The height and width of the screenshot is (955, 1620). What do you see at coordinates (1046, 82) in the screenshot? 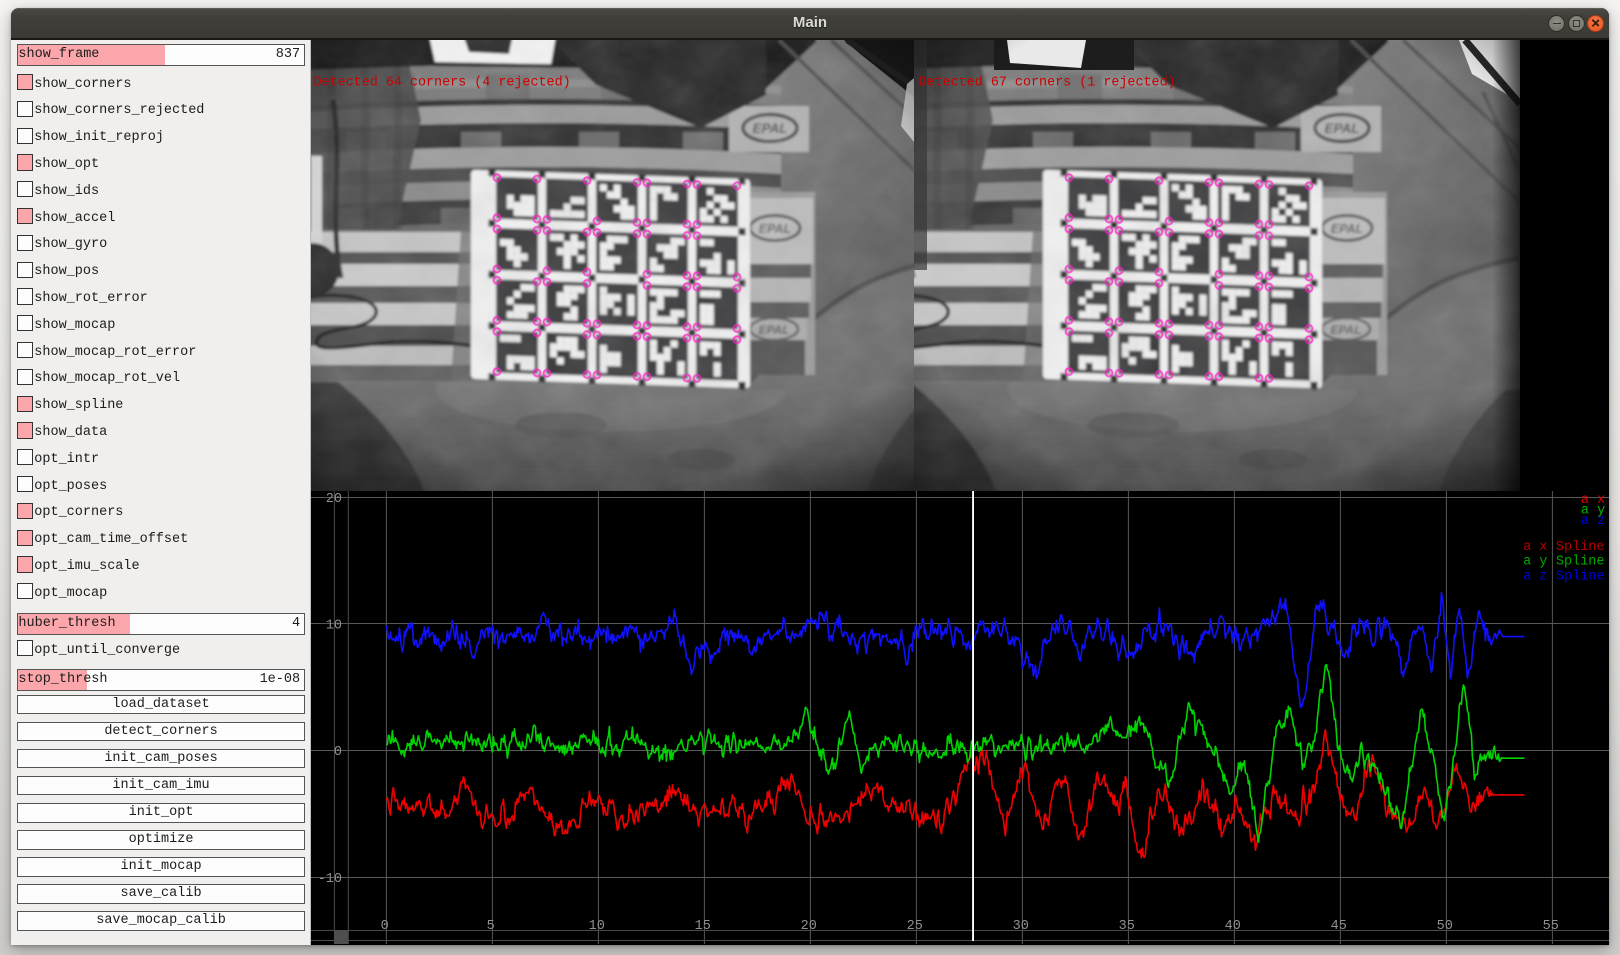
I see `svg-text:Detected 67 corners (1 rejecte: Detected 67 corners (1 rejected)` at bounding box center [1046, 82].